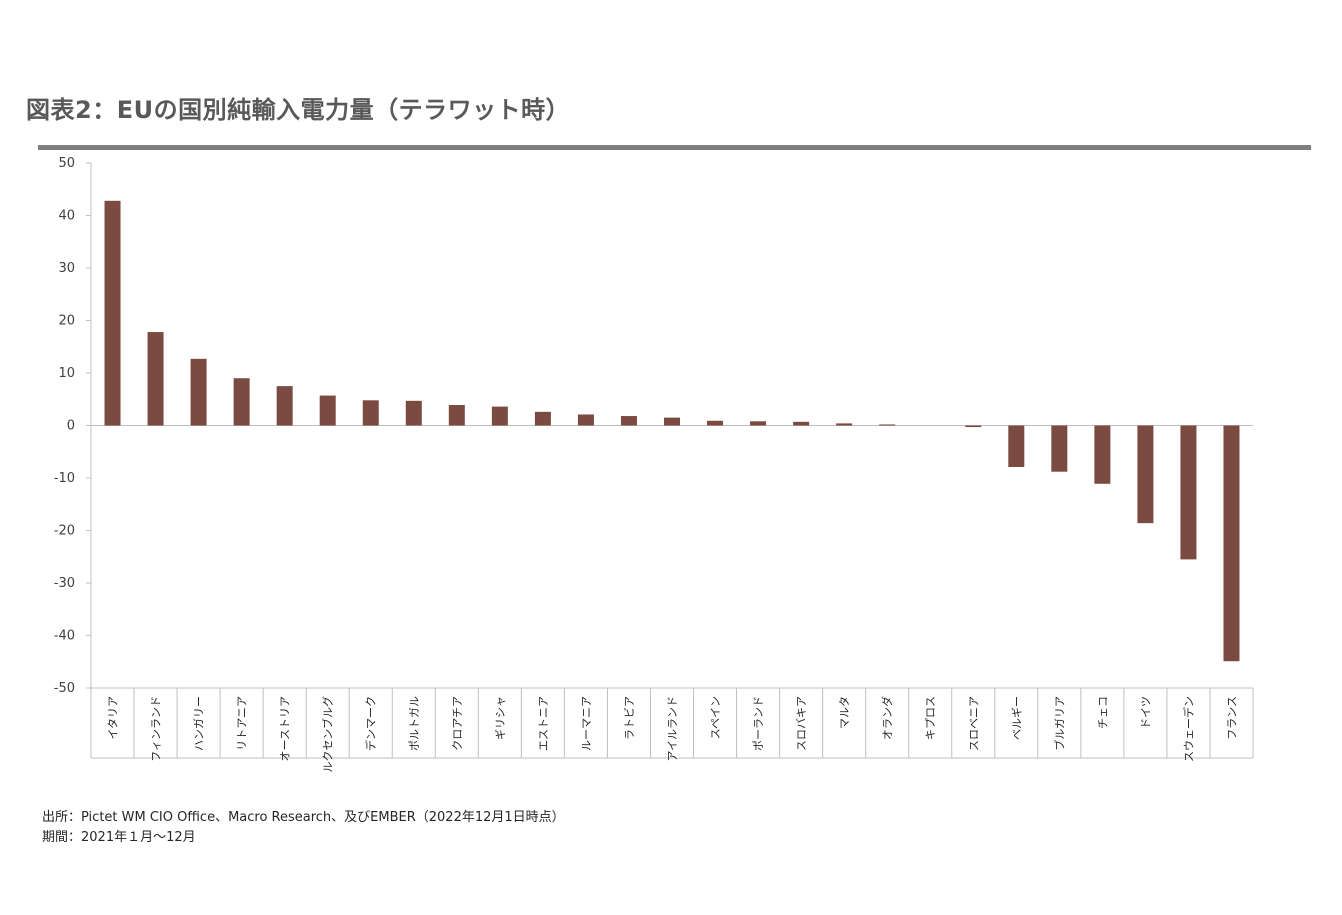  I want to click on category-label: ラトビア, so click(629, 718).